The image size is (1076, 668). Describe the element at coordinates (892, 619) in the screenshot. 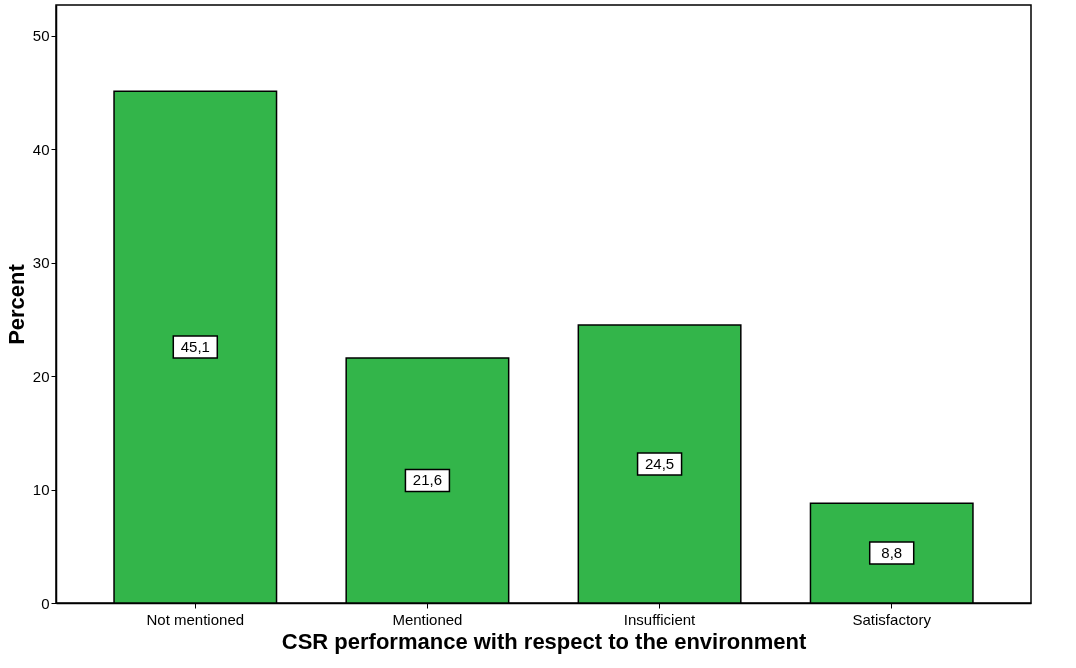

I see `x-tick-label: Satisfactory` at that location.